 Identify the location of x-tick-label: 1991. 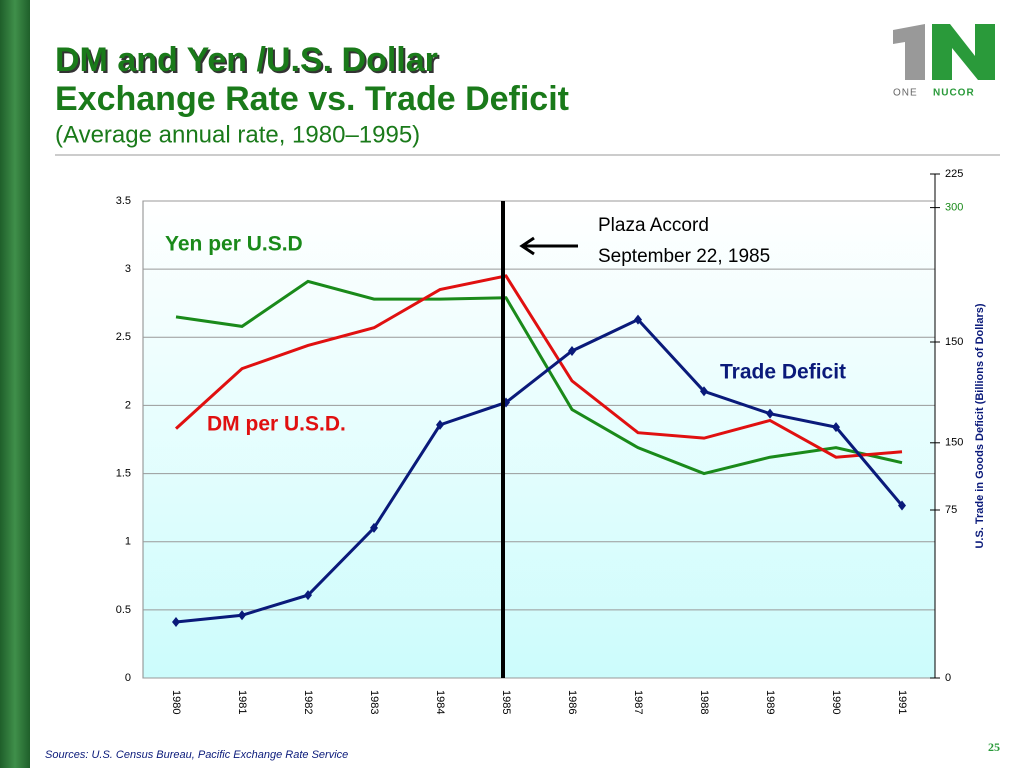
(902, 702).